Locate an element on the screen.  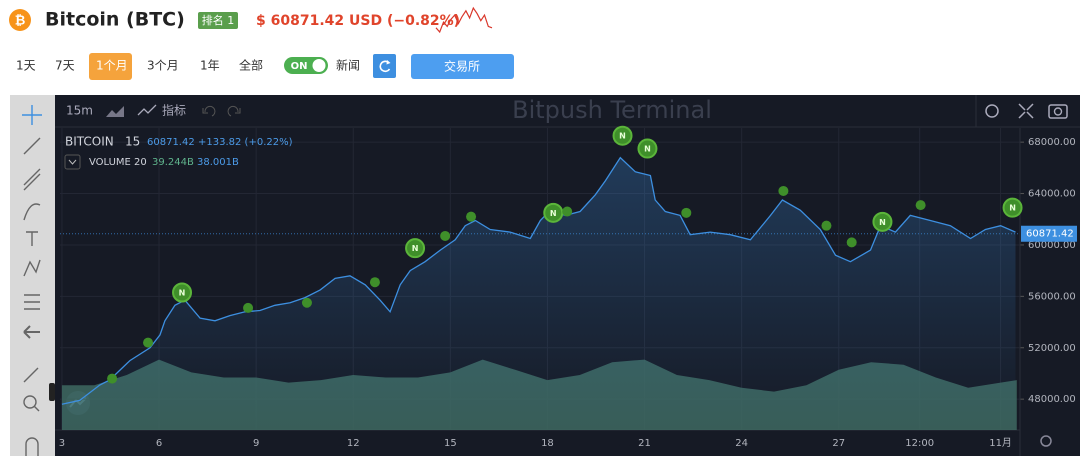
exchange-button is located at coordinates (462, 66).